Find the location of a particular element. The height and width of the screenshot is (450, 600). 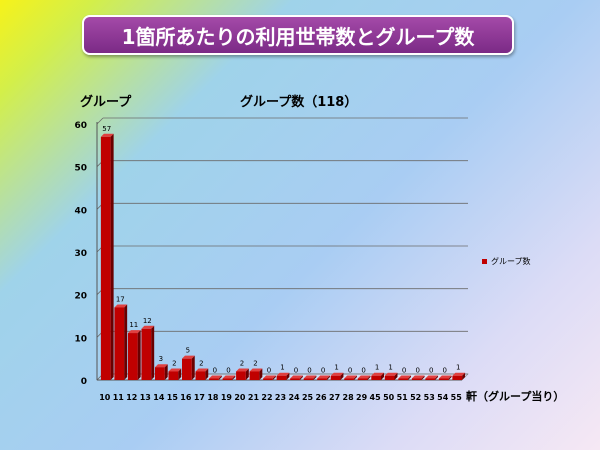

x-tick-label: 45 is located at coordinates (376, 397).